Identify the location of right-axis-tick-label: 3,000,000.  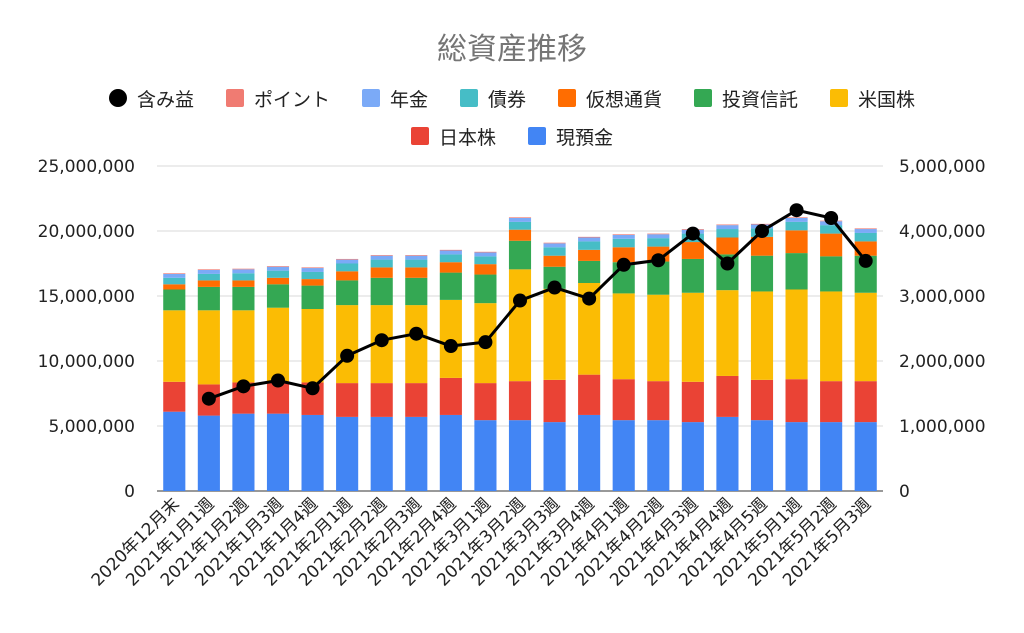
(942, 297).